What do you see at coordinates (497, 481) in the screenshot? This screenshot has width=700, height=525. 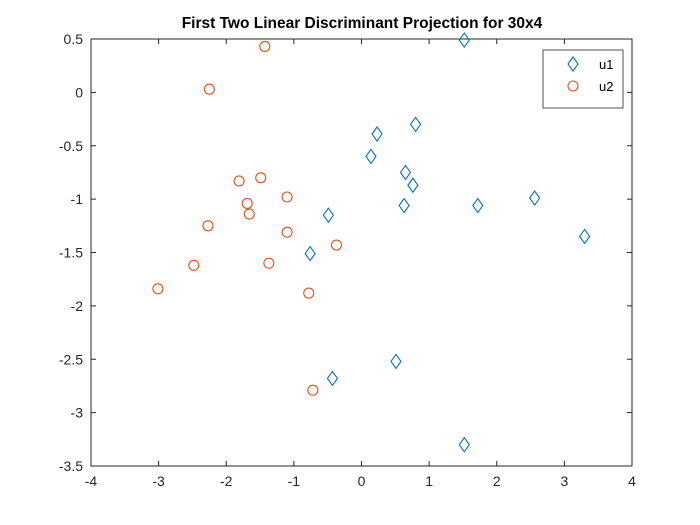 I see `x-tick-label: 2` at bounding box center [497, 481].